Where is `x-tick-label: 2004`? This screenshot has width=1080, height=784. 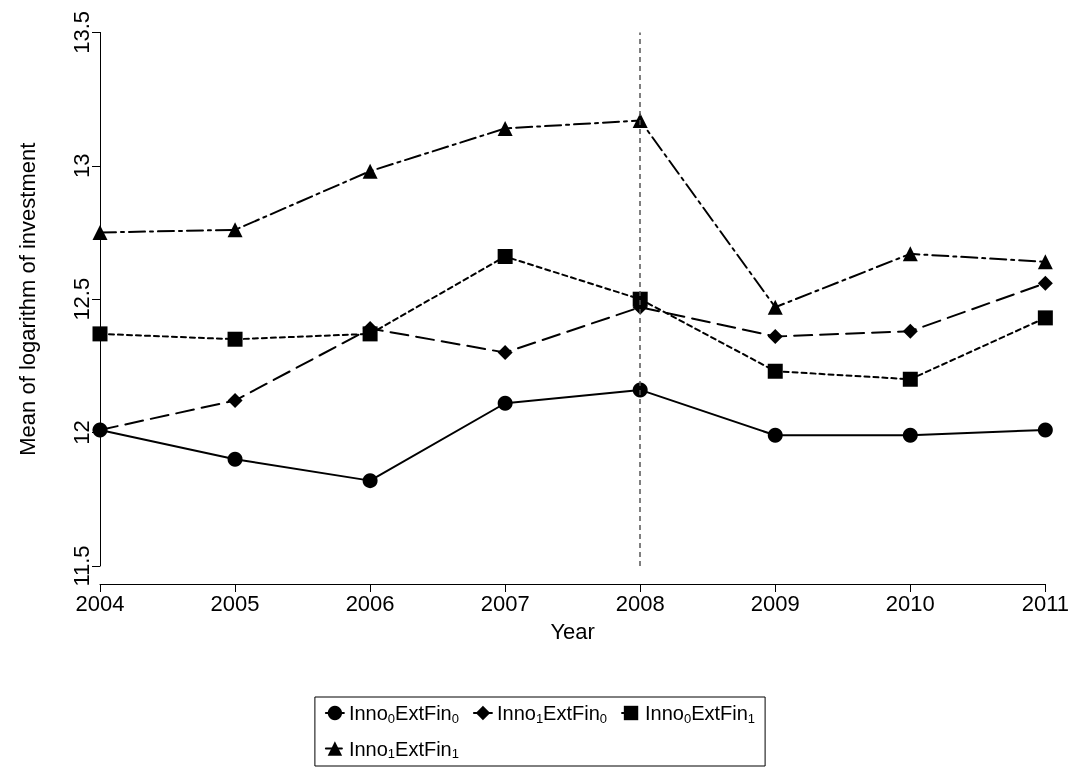
x-tick-label: 2004 is located at coordinates (100, 603).